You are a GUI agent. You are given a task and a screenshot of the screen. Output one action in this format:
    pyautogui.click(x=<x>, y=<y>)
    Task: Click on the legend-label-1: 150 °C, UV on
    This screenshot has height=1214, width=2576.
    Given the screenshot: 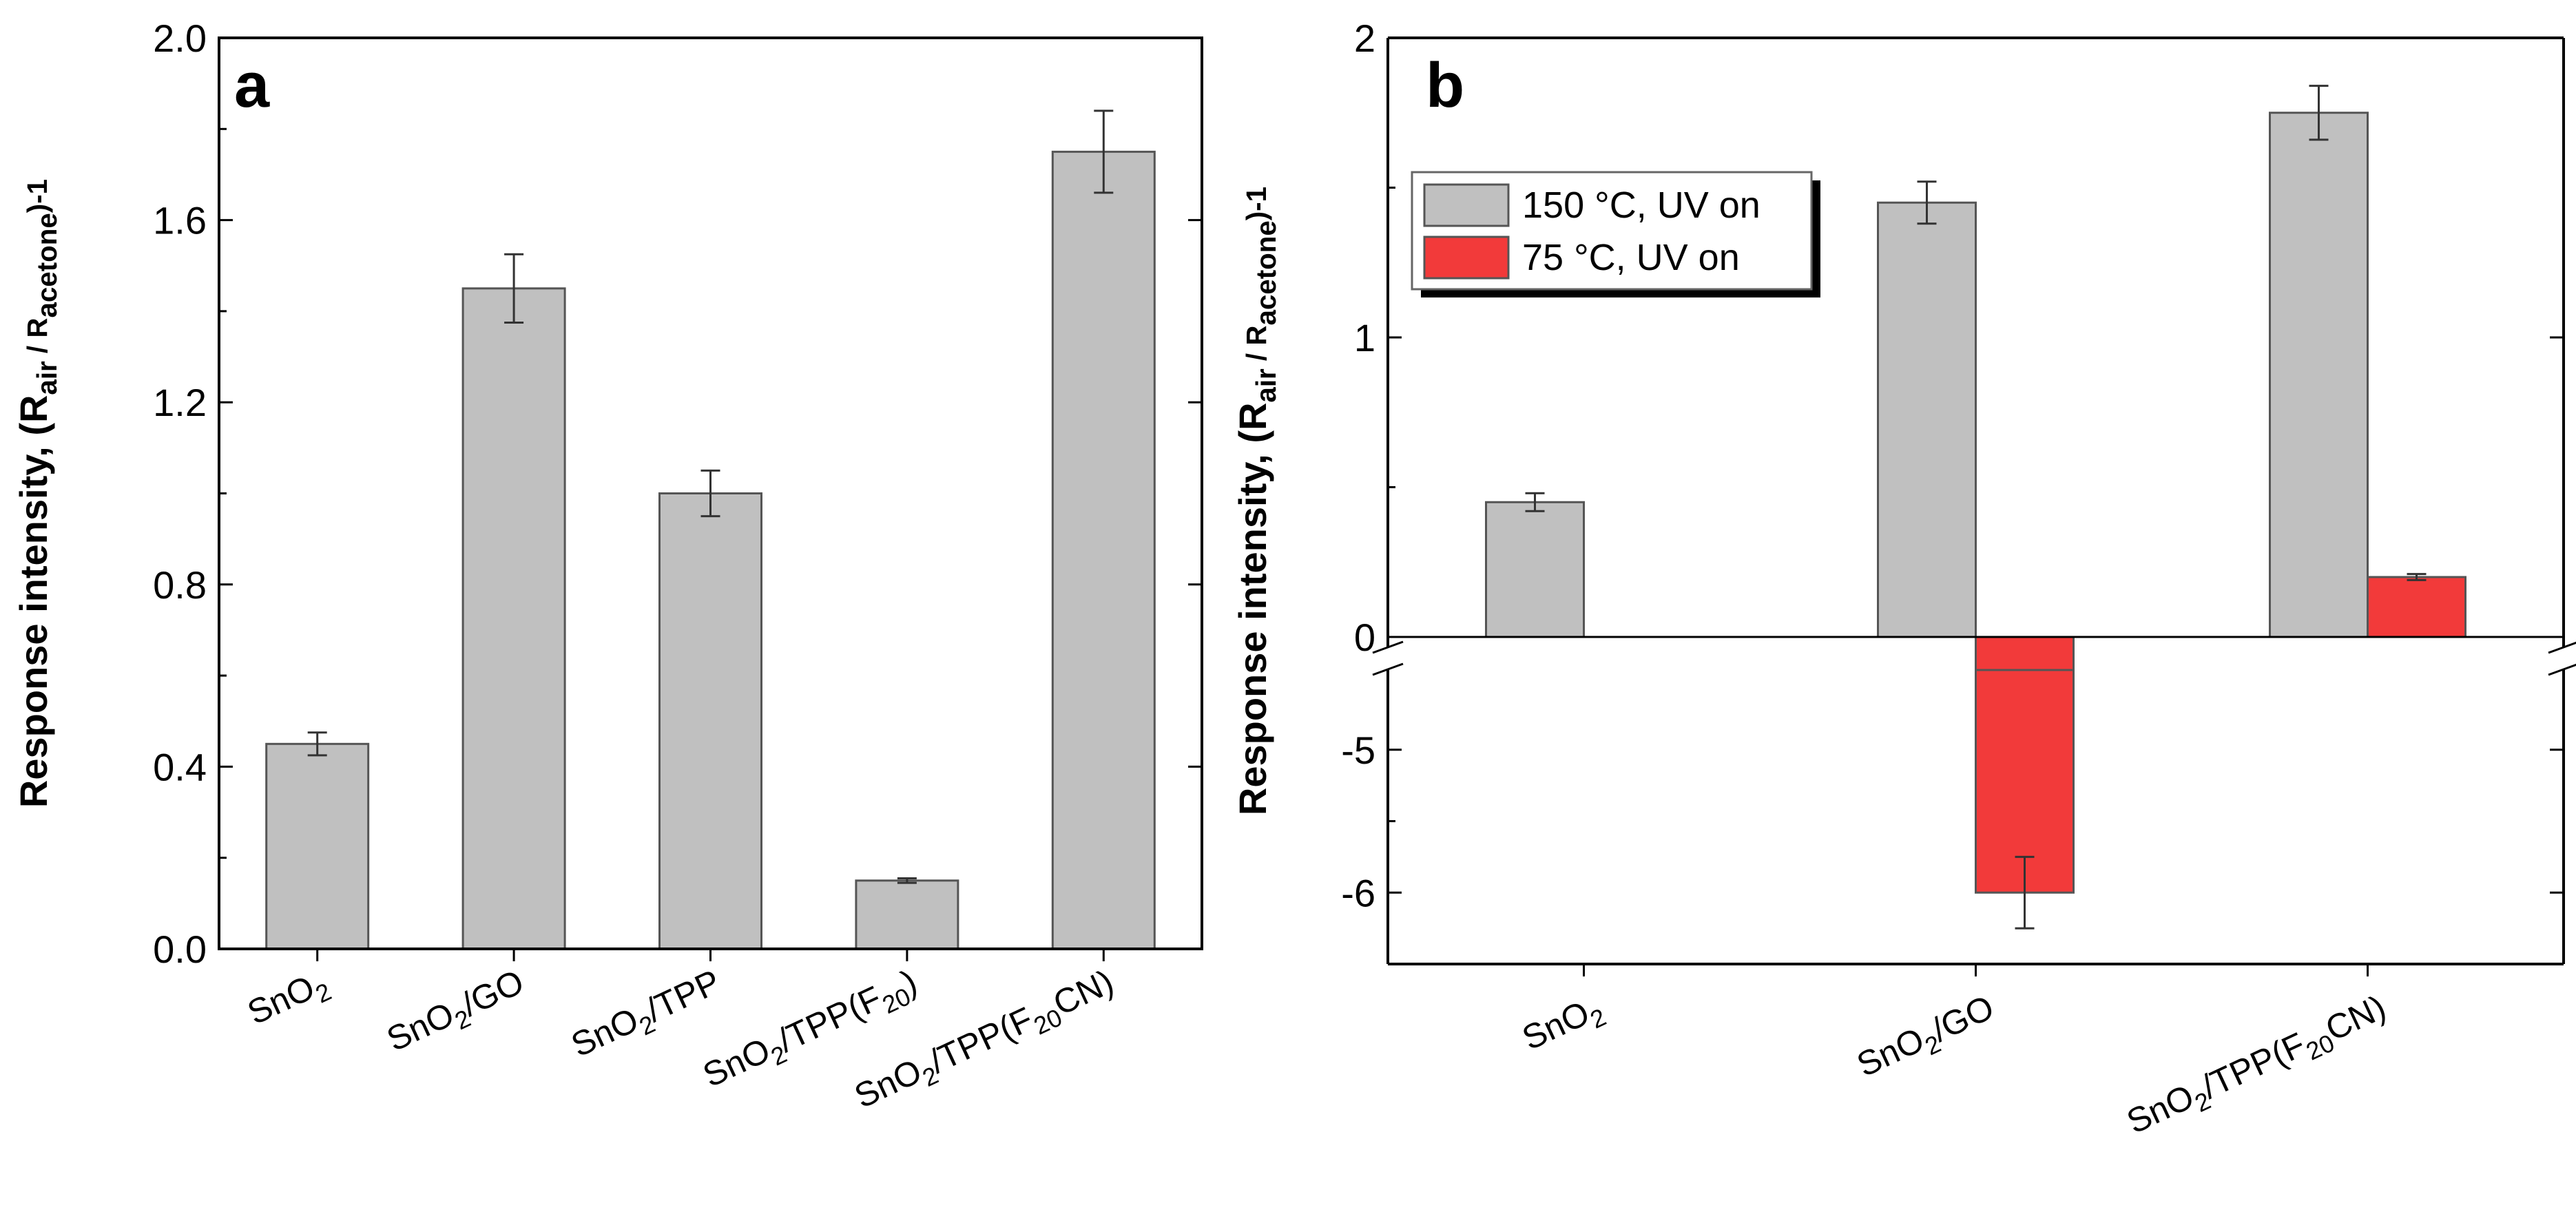 What is the action you would take?
    pyautogui.click(x=1641, y=205)
    